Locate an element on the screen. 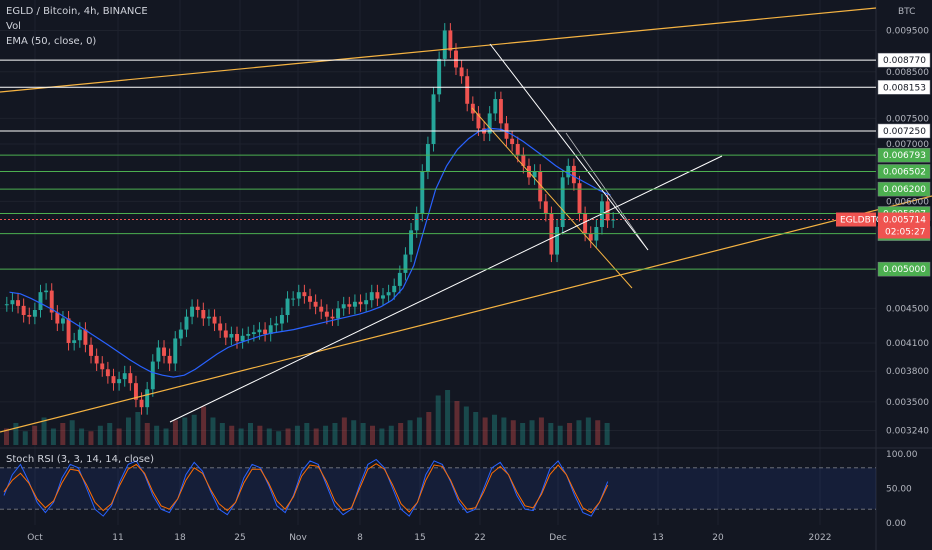 The image size is (932, 550). legend-symbol: EGLD / Bitcoin, 4h, BINANCE is located at coordinates (77, 11).